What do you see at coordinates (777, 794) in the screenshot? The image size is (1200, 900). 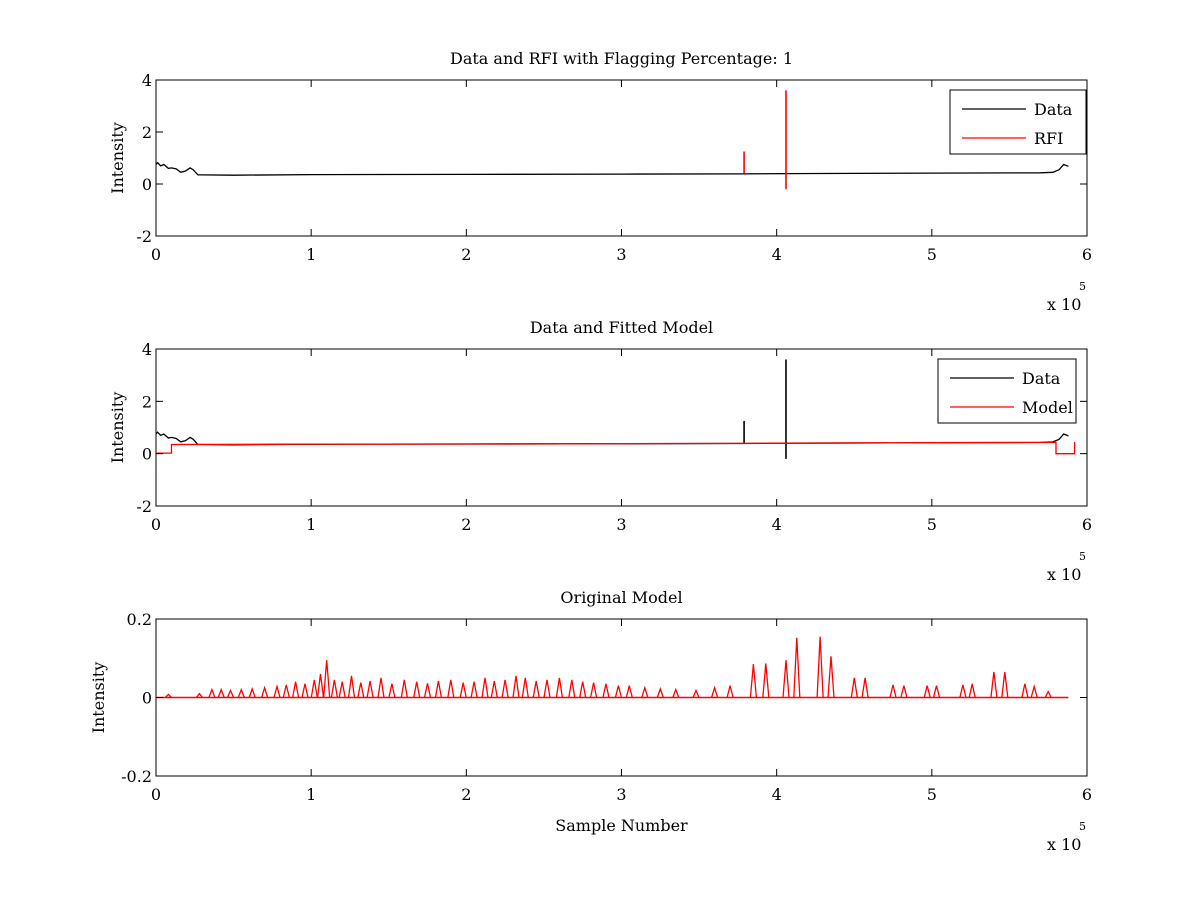 I see `x-tick-label: 4` at bounding box center [777, 794].